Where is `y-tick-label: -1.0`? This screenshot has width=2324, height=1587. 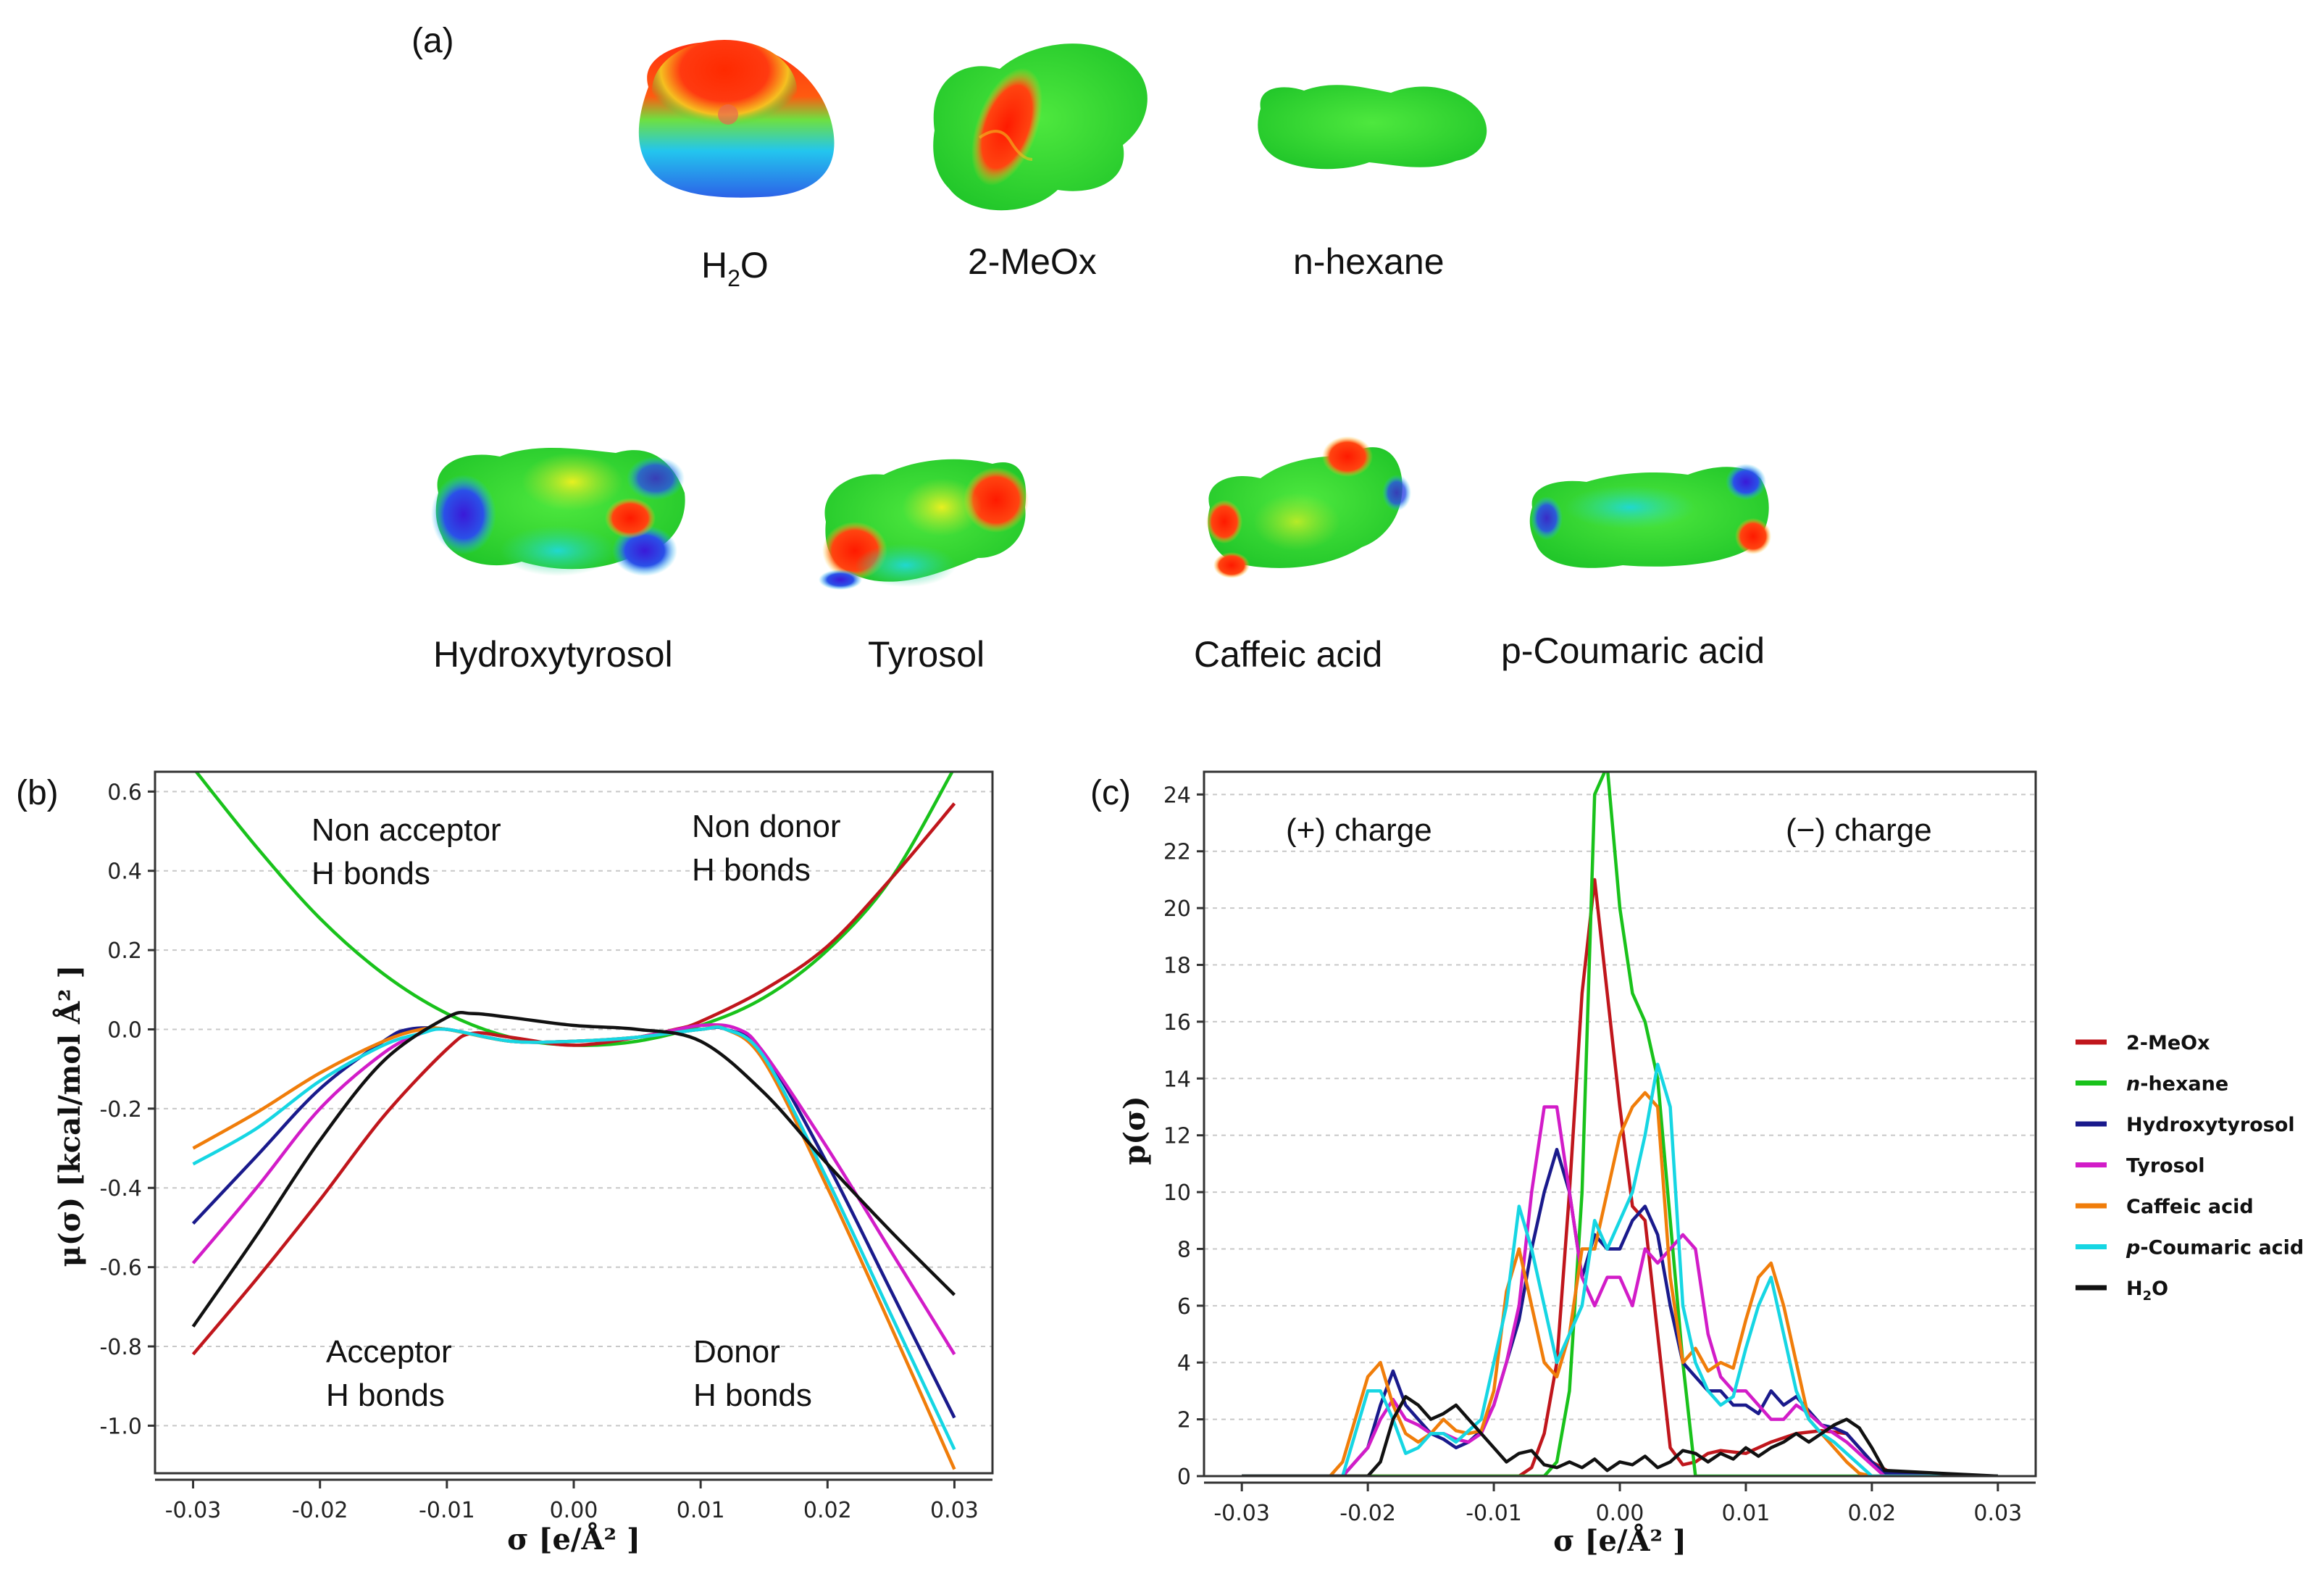
y-tick-label: -1.0 is located at coordinates (120, 1426).